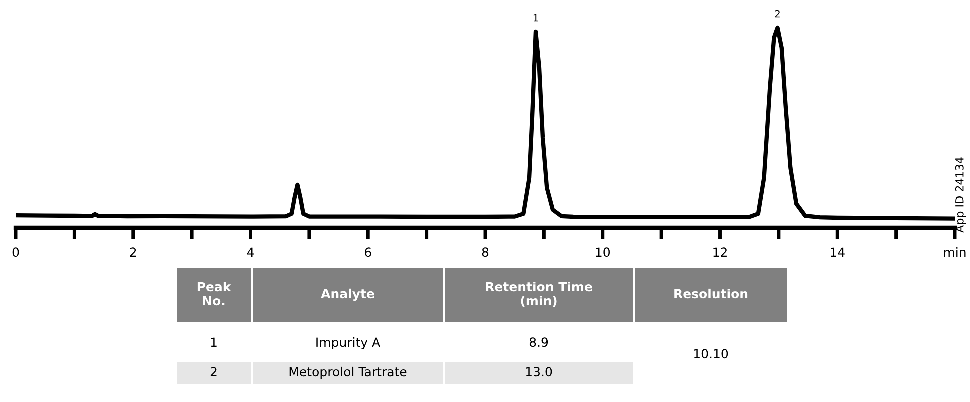 The image size is (970, 402). Describe the element at coordinates (213, 371) in the screenshot. I see `text: 2` at that location.